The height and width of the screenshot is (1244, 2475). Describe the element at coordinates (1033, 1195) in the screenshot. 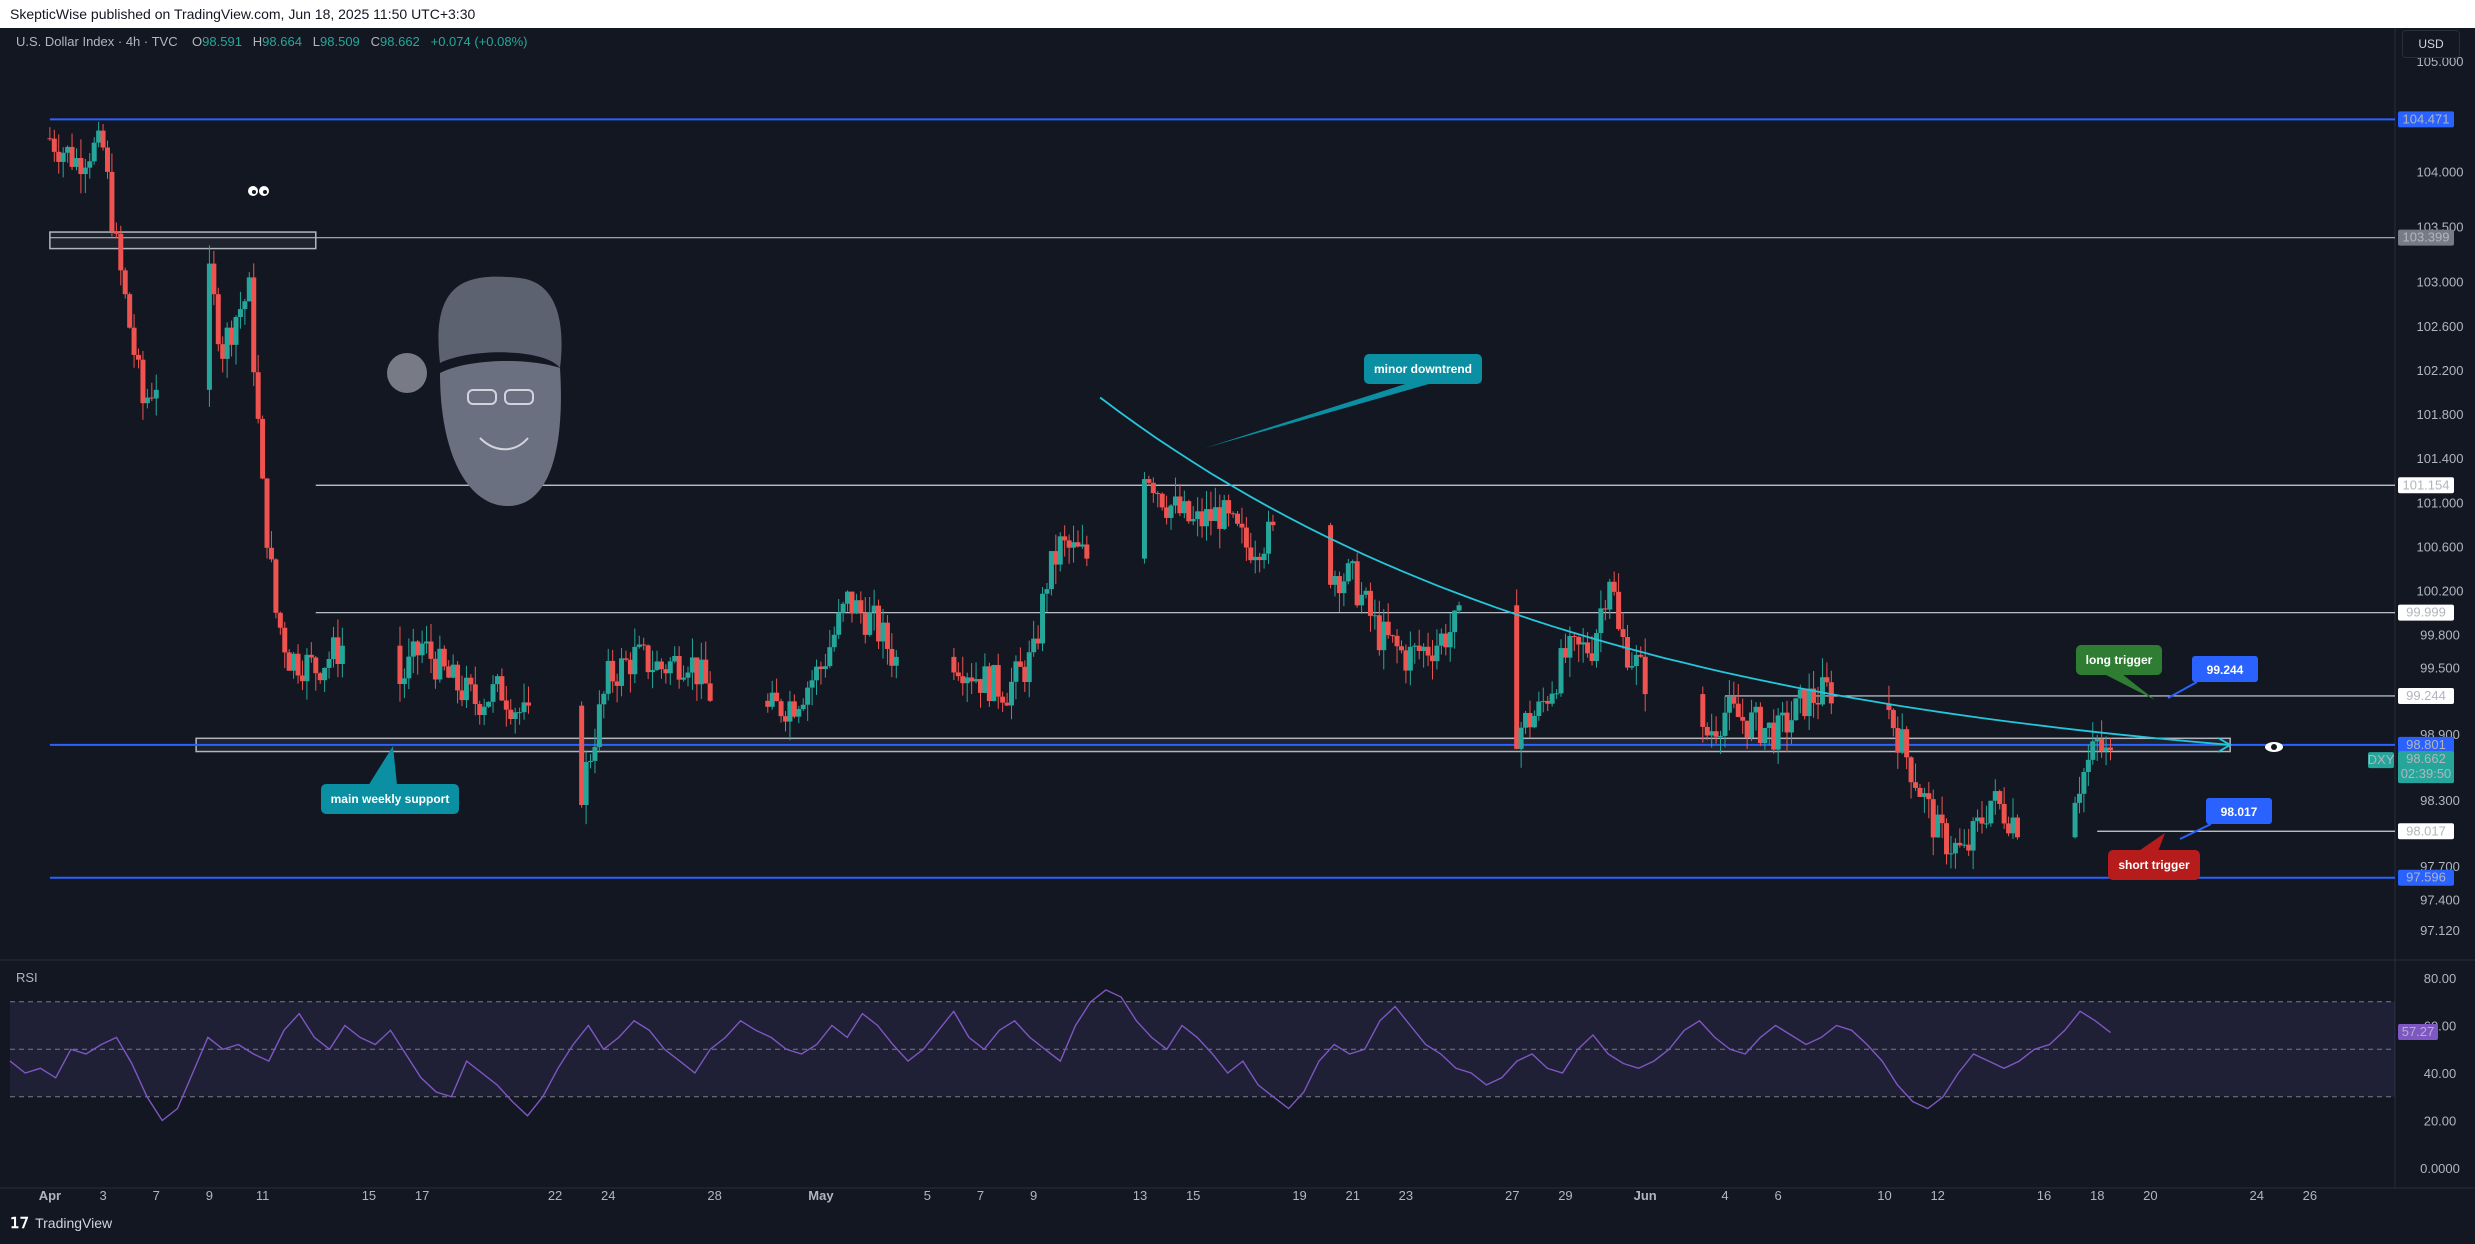

I see `time-tick-label: 9` at that location.